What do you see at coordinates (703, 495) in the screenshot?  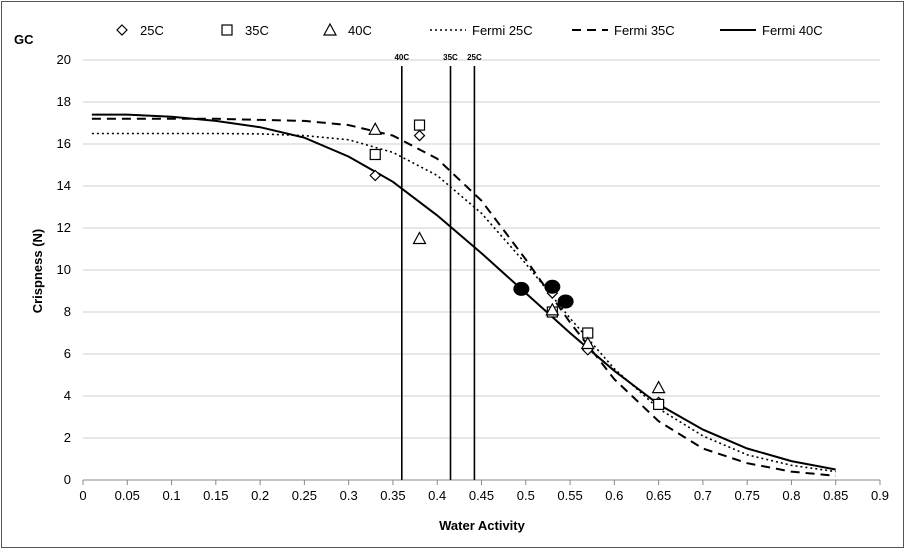 I see `x-tick-label: 0.7` at bounding box center [703, 495].